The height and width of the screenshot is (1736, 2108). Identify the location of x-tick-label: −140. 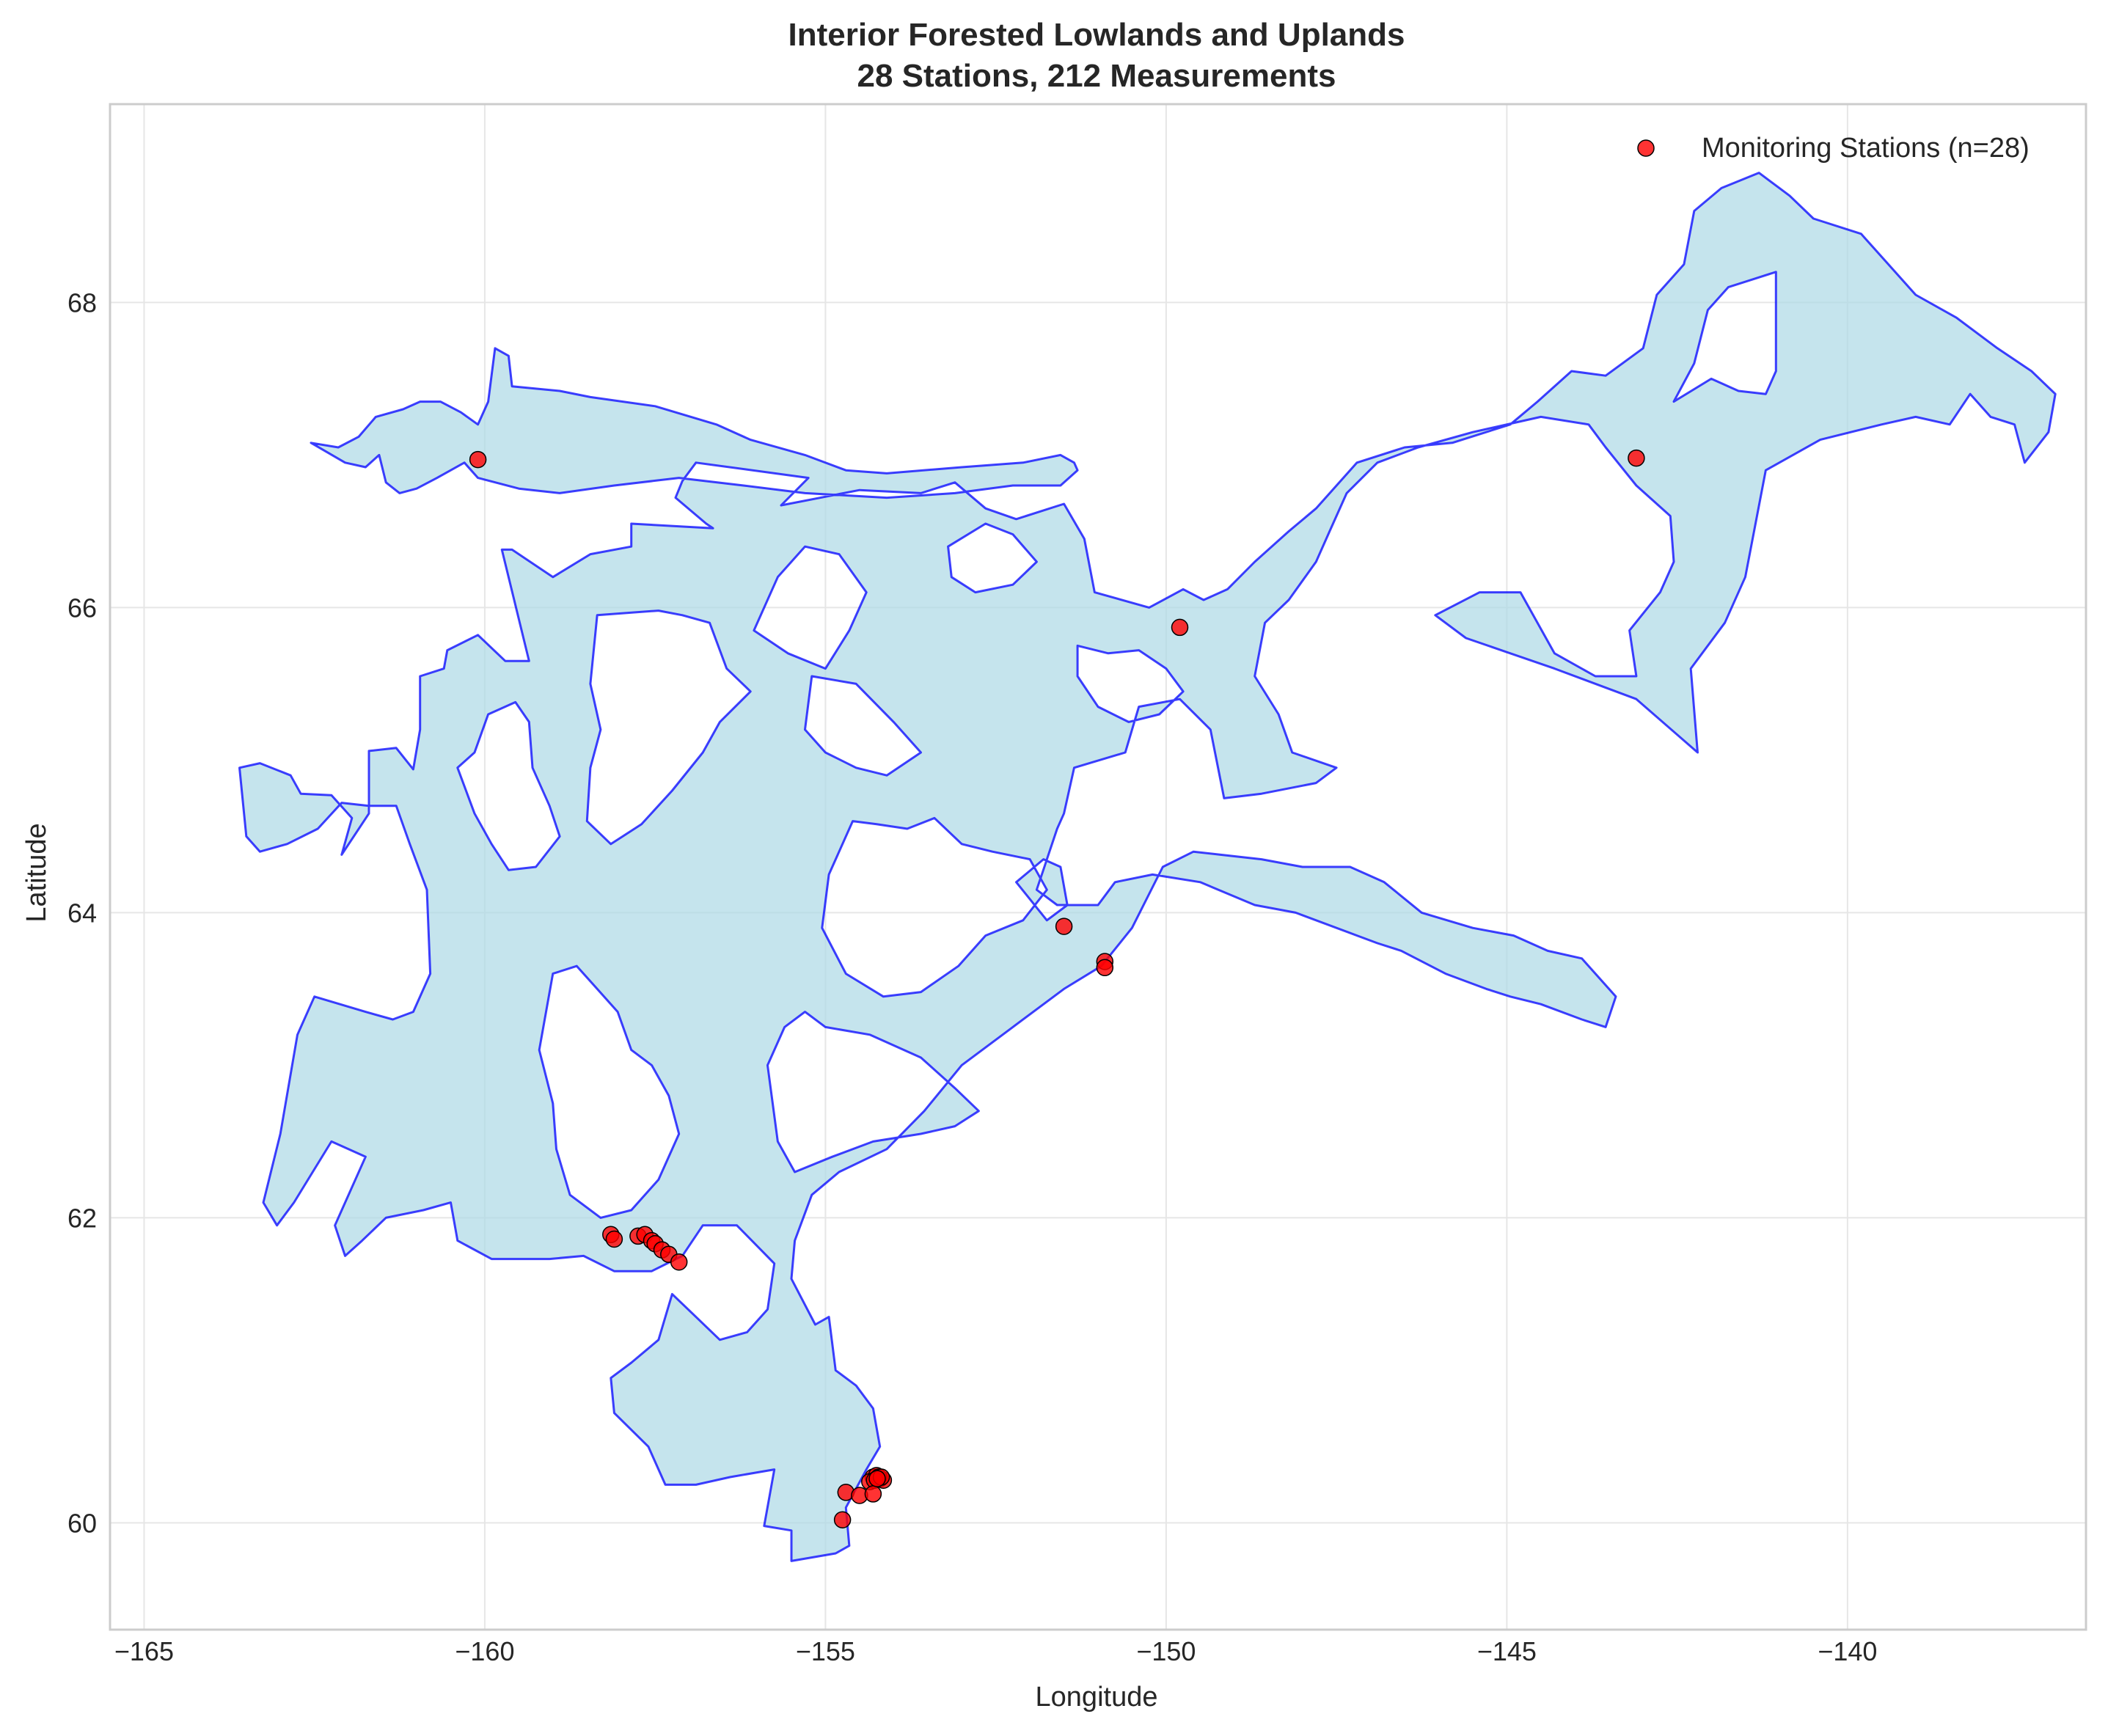
(1847, 1651).